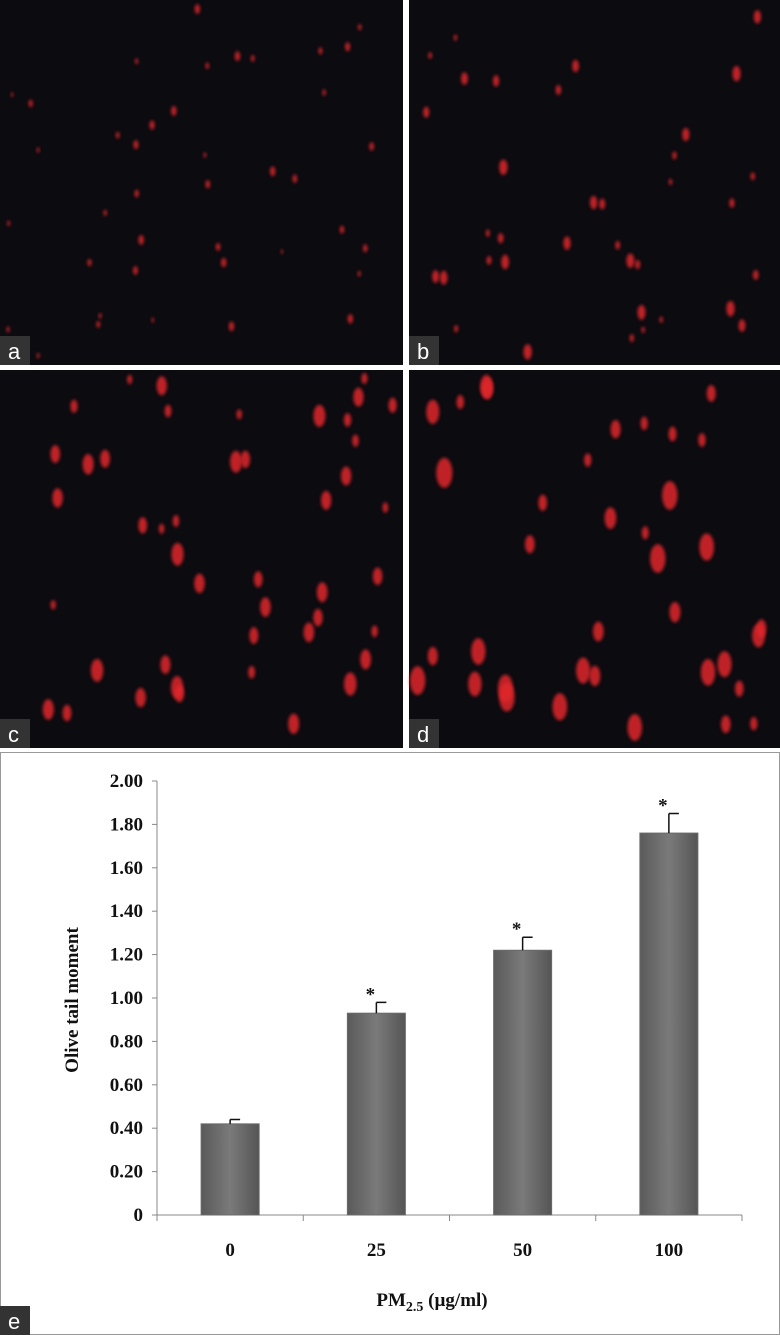 This screenshot has width=780, height=1335. I want to click on y-tick-label: 1.20, so click(126, 955).